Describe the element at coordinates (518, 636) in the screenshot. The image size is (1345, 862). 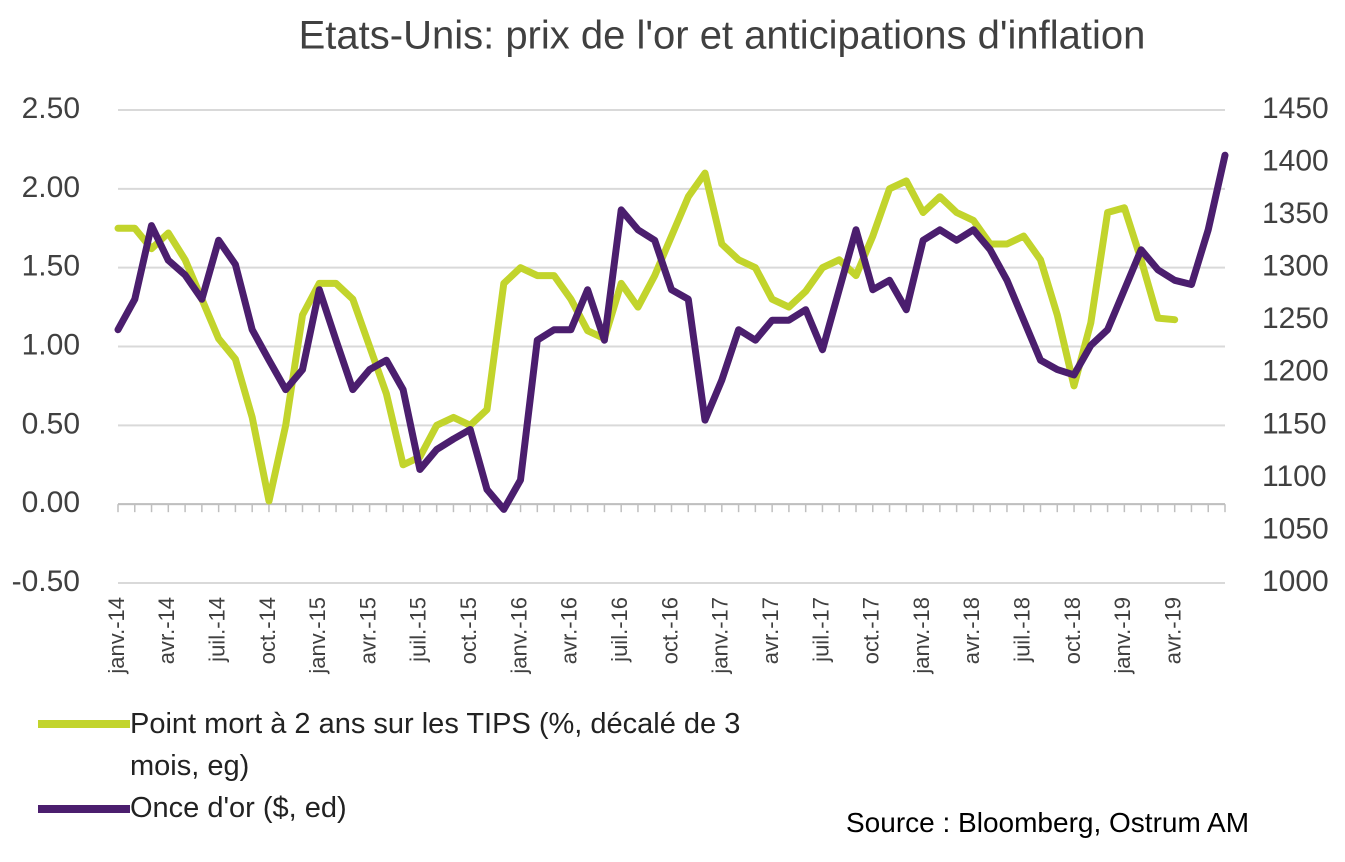
I see `x-tick-label: janv.-16` at that location.